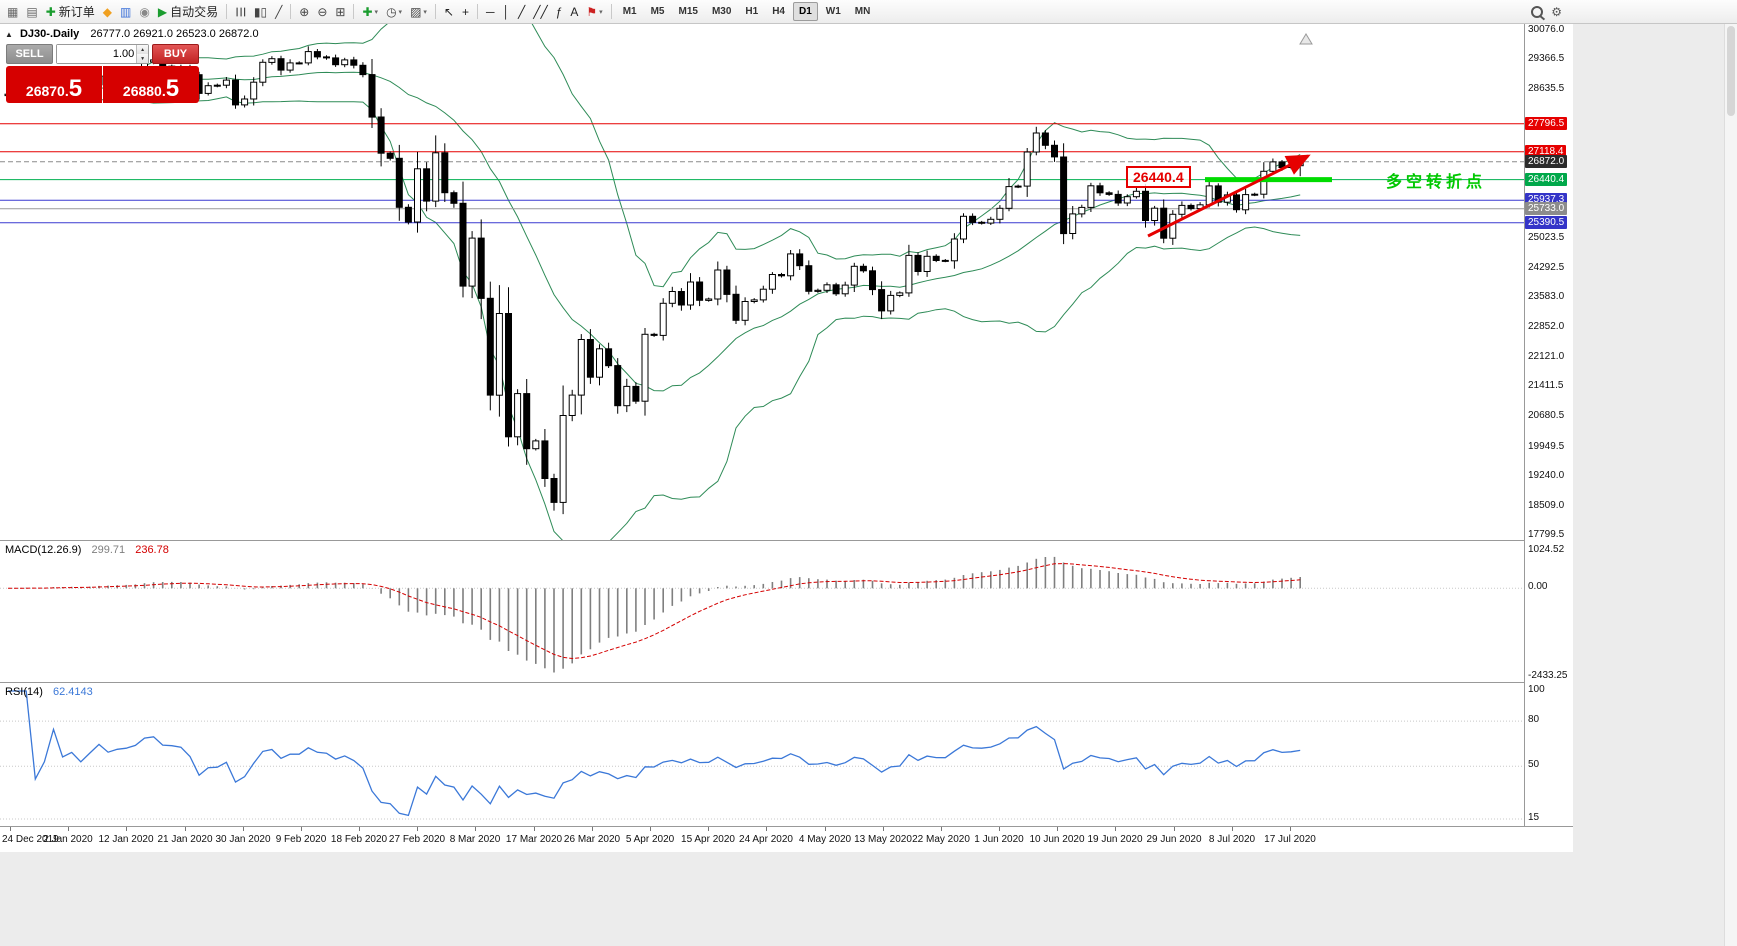 The width and height of the screenshot is (1737, 946). What do you see at coordinates (108, 550) in the screenshot?
I see `macd-main-value: 299.71` at bounding box center [108, 550].